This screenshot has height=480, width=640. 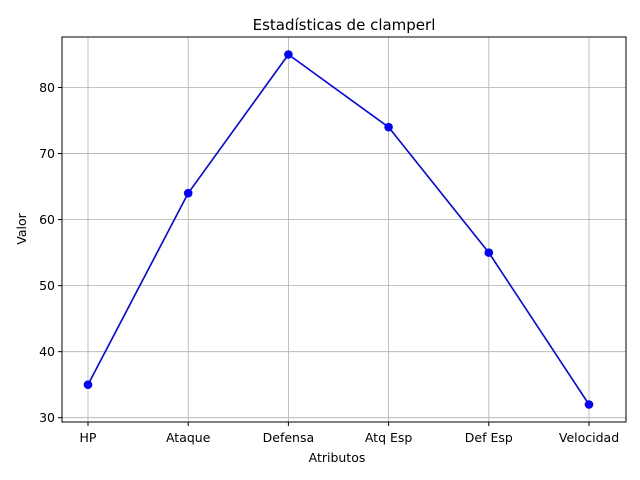 I want to click on y-tick-label: 40, so click(x=47, y=351).